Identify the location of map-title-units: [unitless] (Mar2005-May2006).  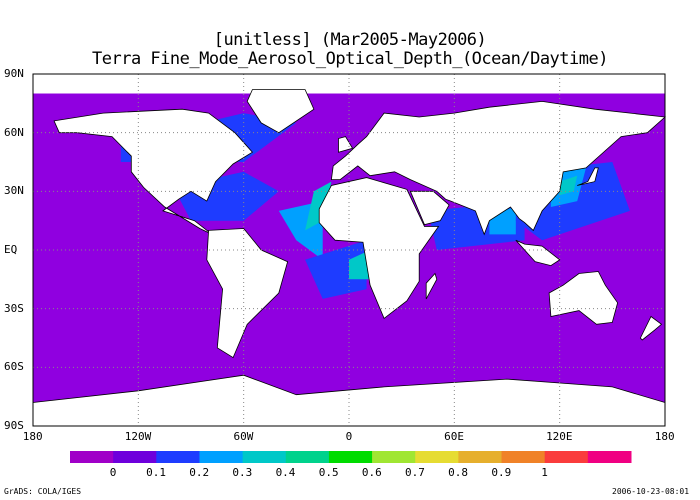
(350, 40).